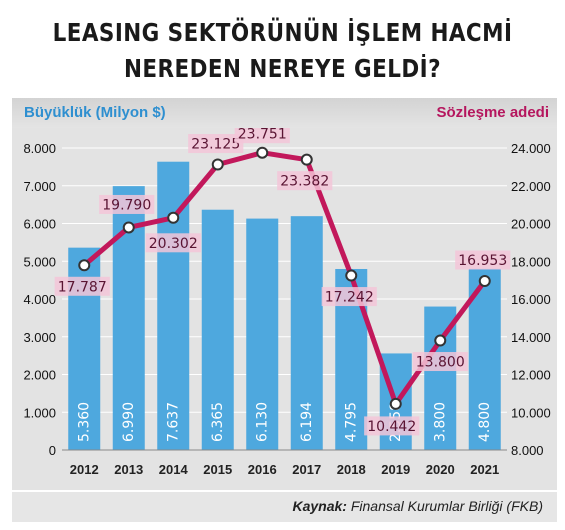 The height and width of the screenshot is (530, 565). I want to click on x-tick-label: 2017, so click(306, 469).